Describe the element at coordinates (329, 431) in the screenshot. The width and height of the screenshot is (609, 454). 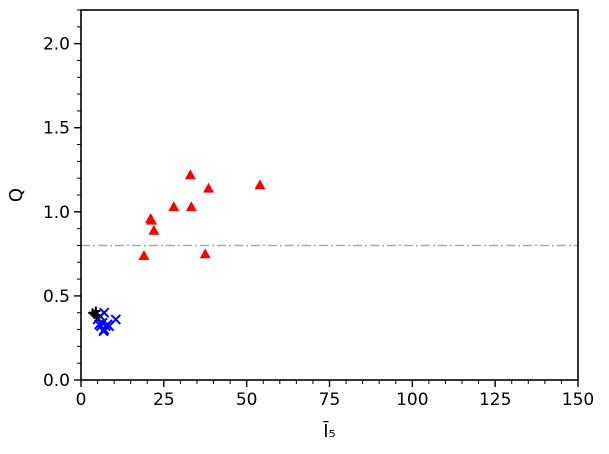
I see `x-axis-label: Ī₅` at that location.